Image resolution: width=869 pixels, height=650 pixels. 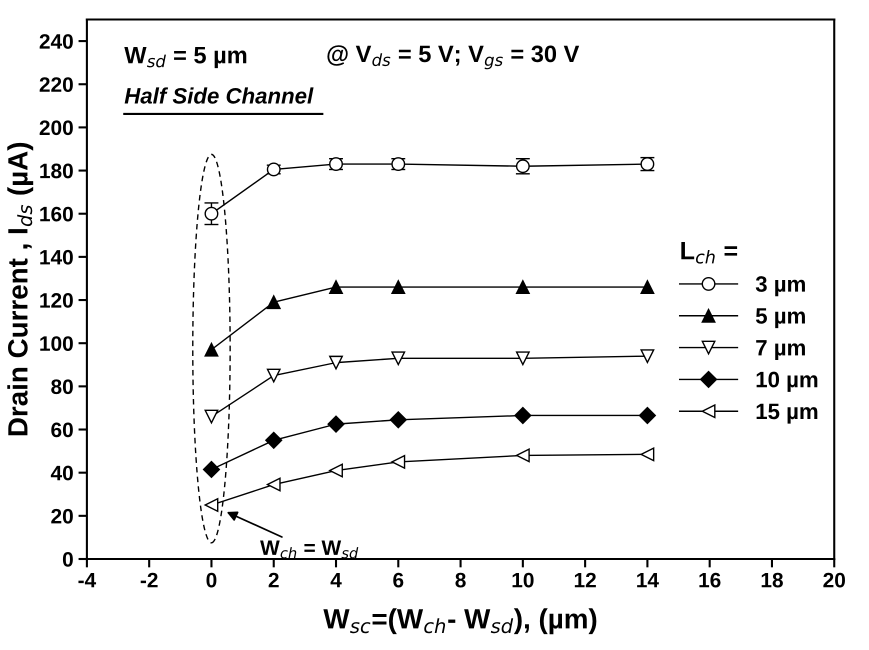 I want to click on legend-label: 15 µm, so click(x=787, y=414).